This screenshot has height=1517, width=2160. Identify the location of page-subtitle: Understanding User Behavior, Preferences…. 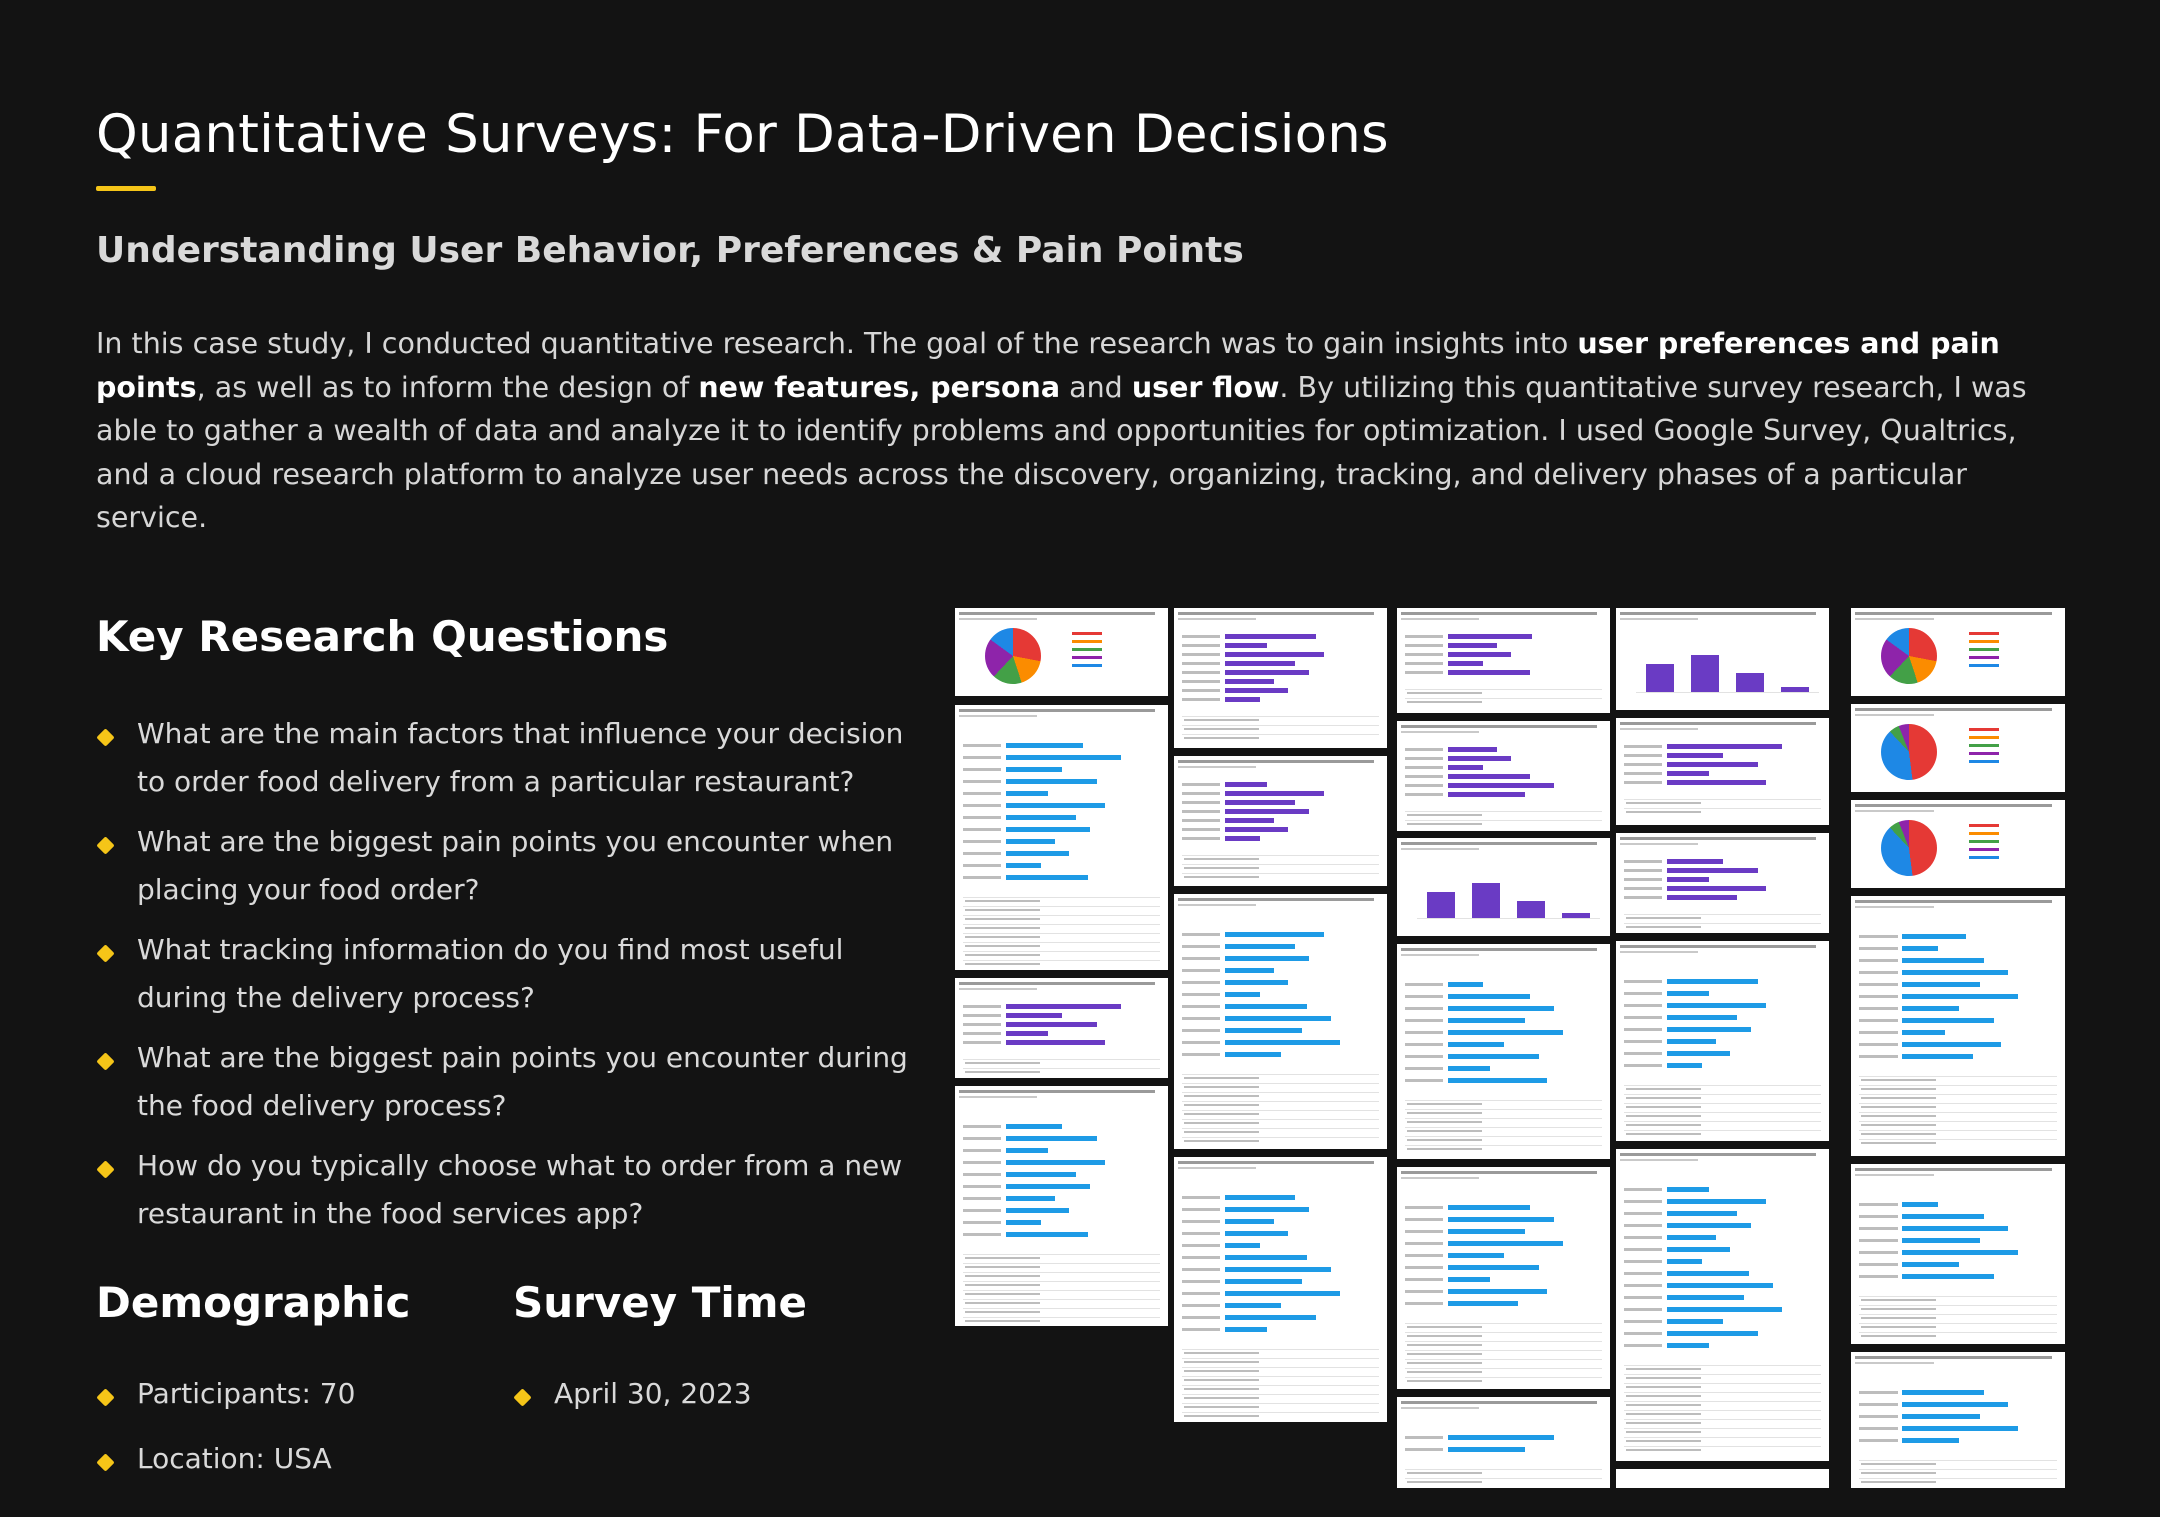
(670, 250).